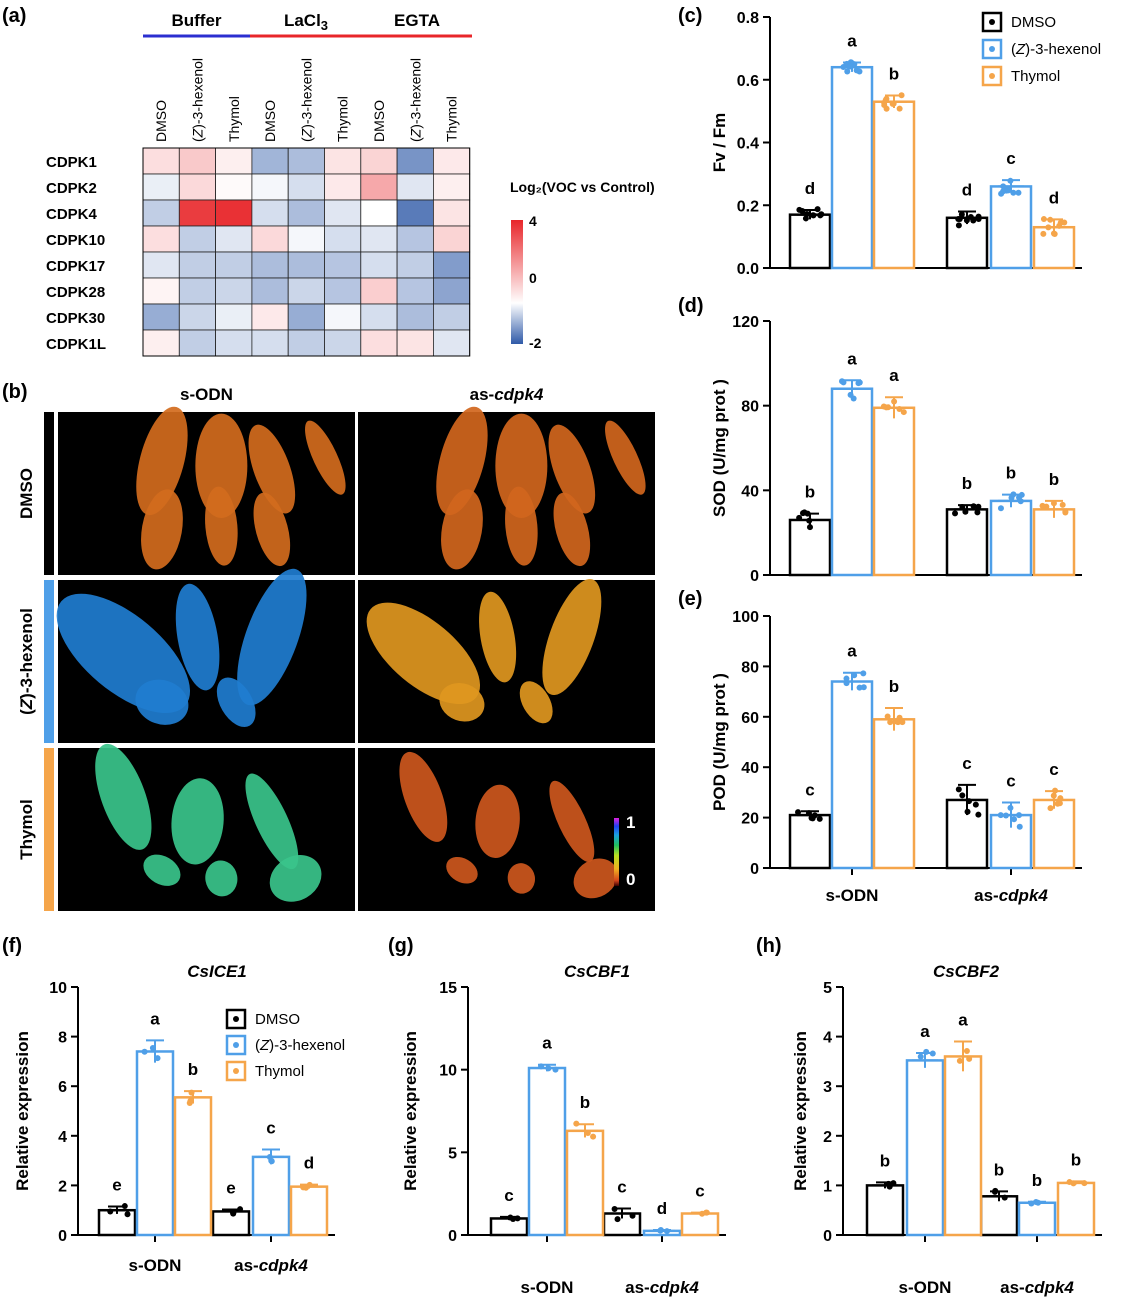  I want to click on legend-marker, so click(236, 1045).